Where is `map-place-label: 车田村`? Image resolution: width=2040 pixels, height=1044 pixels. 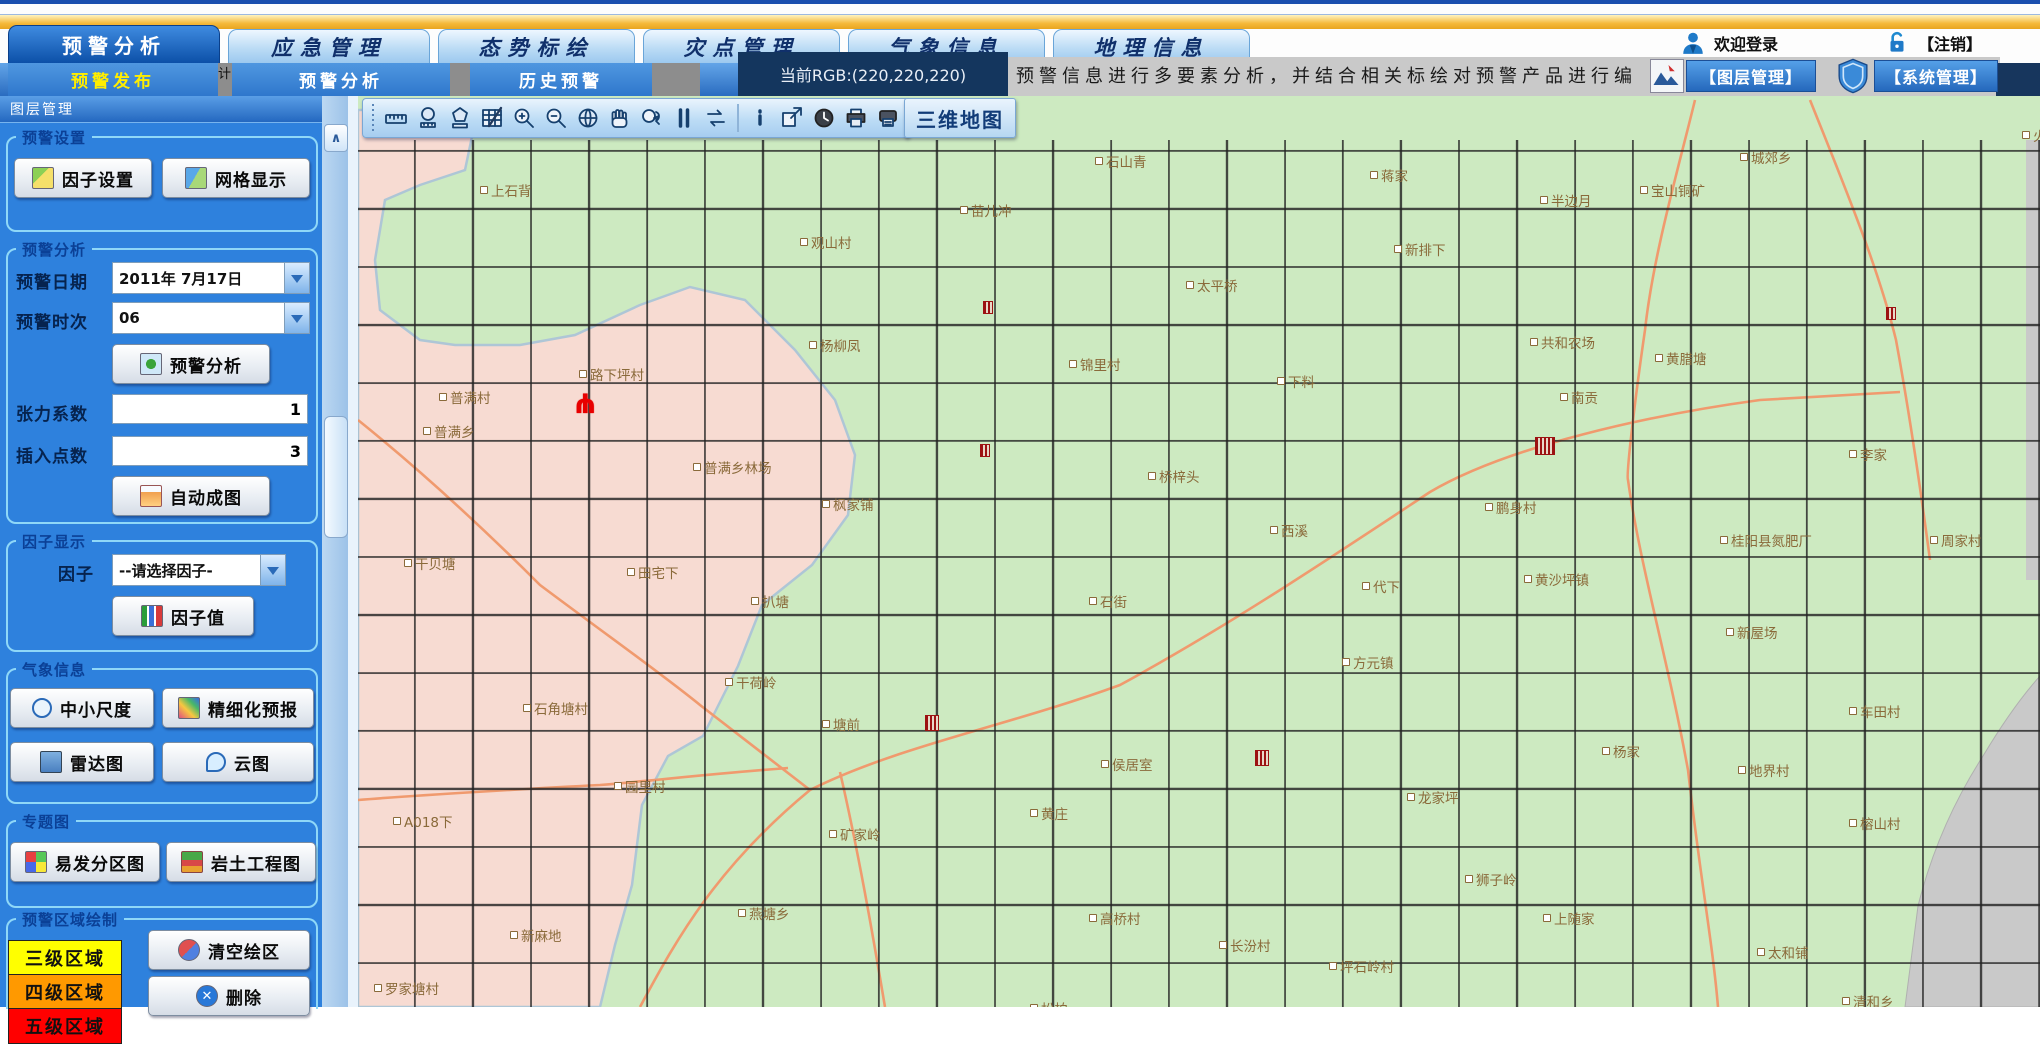 map-place-label: 车田村 is located at coordinates (1875, 711).